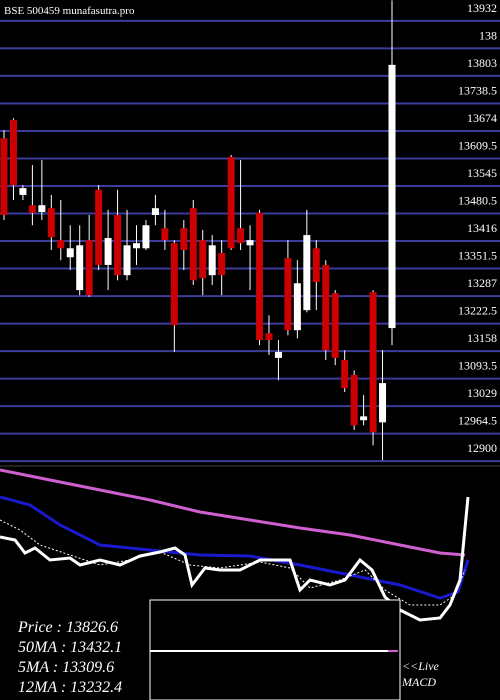  Describe the element at coordinates (482, 173) in the screenshot. I see `y-tick-label: 13545` at that location.